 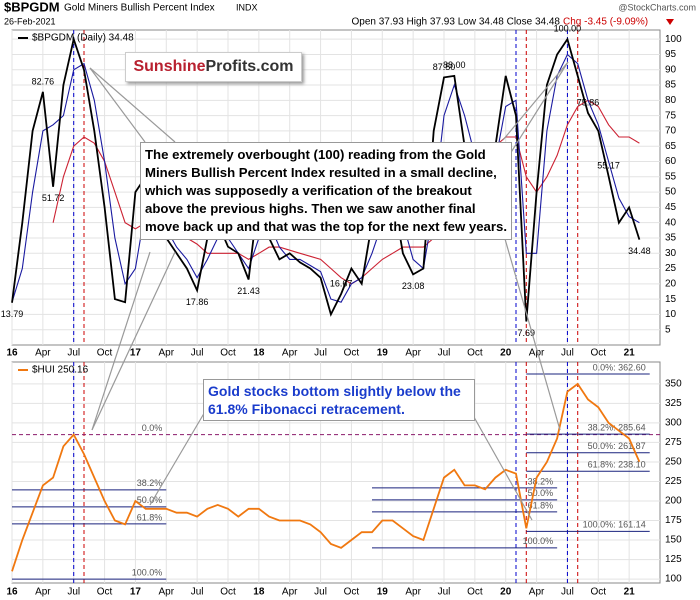 What do you see at coordinates (668, 329) in the screenshot?
I see `y-tick-label: 5` at bounding box center [668, 329].